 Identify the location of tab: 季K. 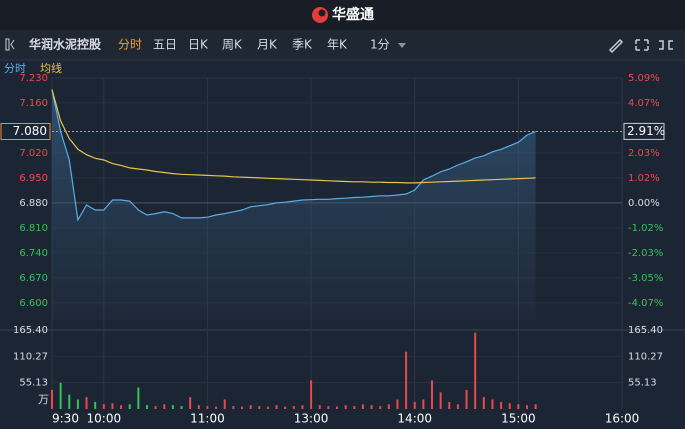
(302, 45).